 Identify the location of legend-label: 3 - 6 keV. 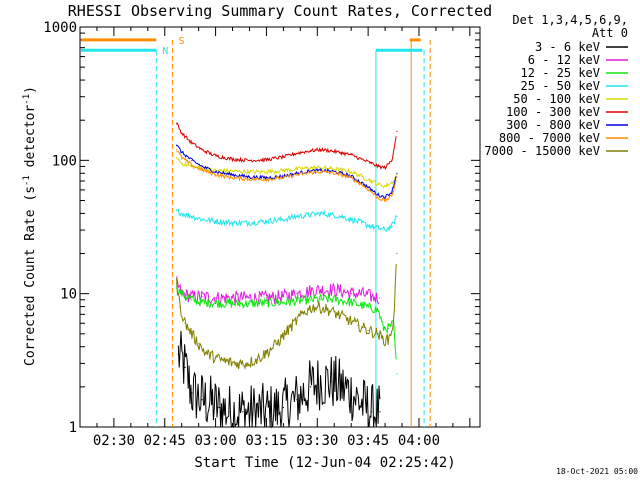
(567, 47).